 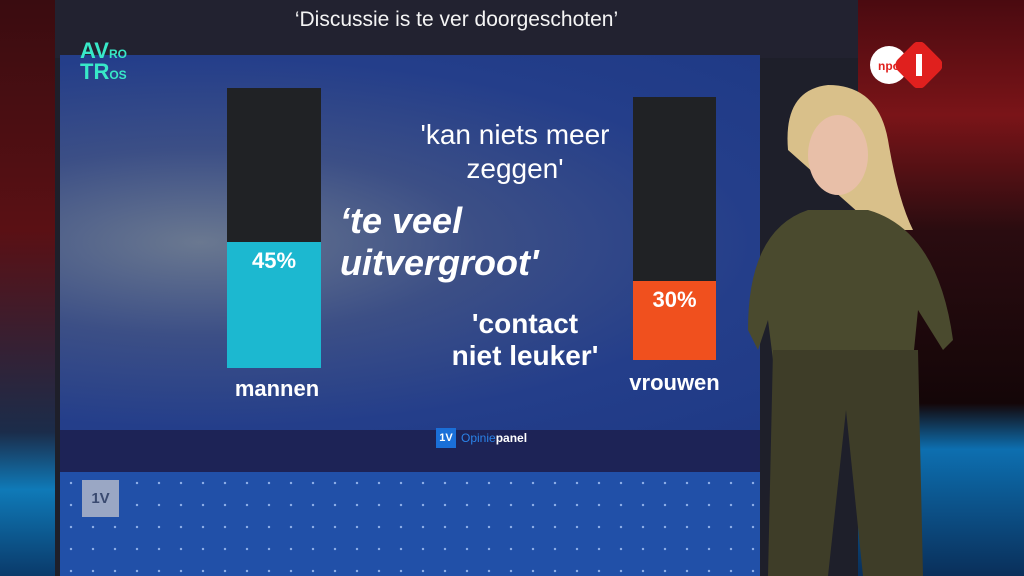 I want to click on avrotros-logo: AVRO TROS, so click(x=103, y=61).